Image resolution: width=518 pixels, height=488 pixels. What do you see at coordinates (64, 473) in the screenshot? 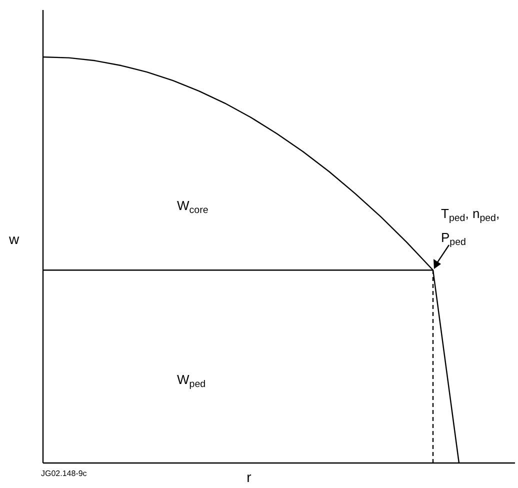
I see `text: JG02.148-9c` at bounding box center [64, 473].